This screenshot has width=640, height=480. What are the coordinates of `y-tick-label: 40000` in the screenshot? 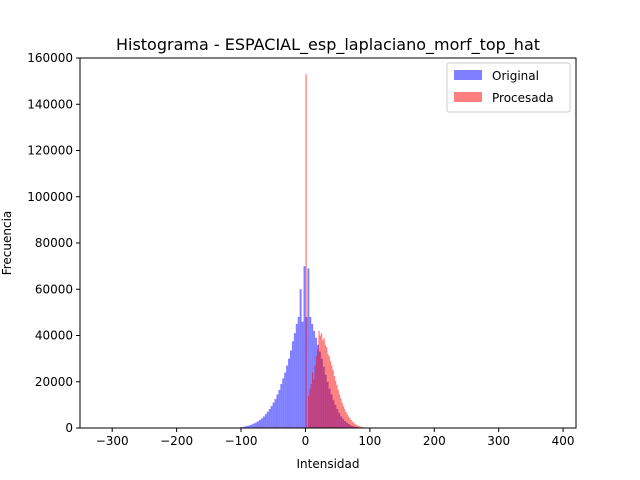 It's located at (54, 336).